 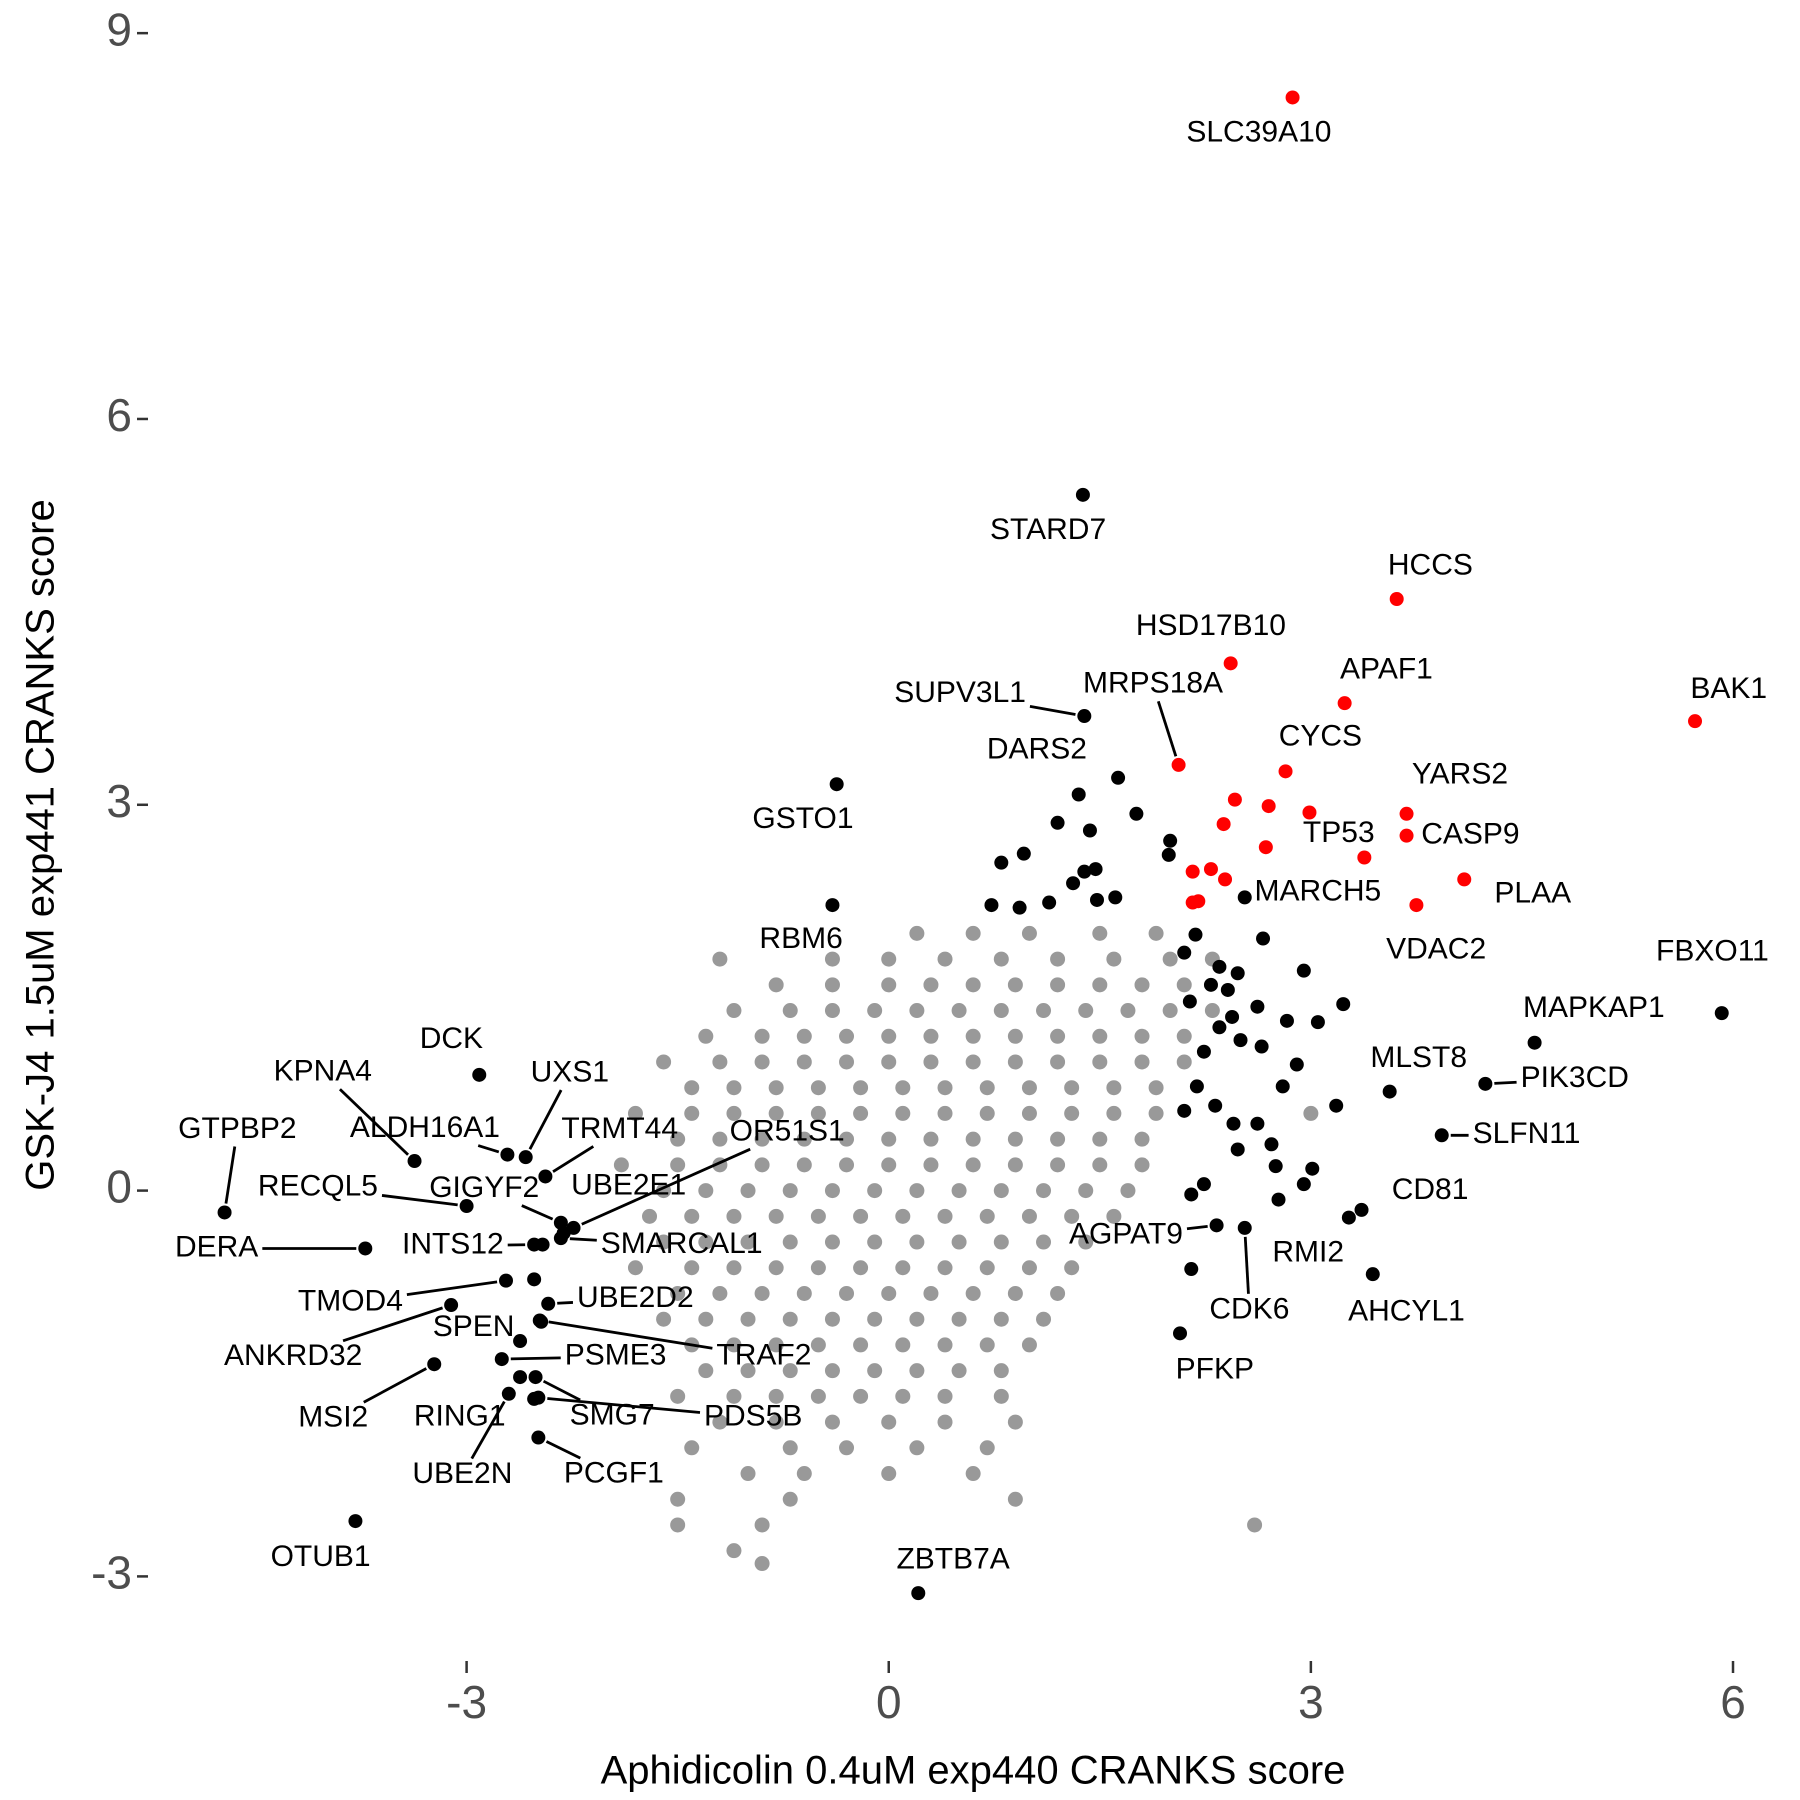 What do you see at coordinates (462, 1473) in the screenshot?
I see `point-label: UBE2N` at bounding box center [462, 1473].